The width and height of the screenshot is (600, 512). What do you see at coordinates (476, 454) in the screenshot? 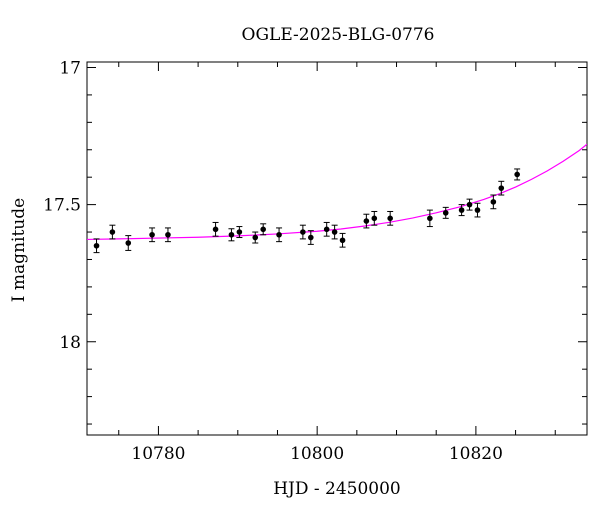
I see `x-tick-label: 10820` at bounding box center [476, 454].